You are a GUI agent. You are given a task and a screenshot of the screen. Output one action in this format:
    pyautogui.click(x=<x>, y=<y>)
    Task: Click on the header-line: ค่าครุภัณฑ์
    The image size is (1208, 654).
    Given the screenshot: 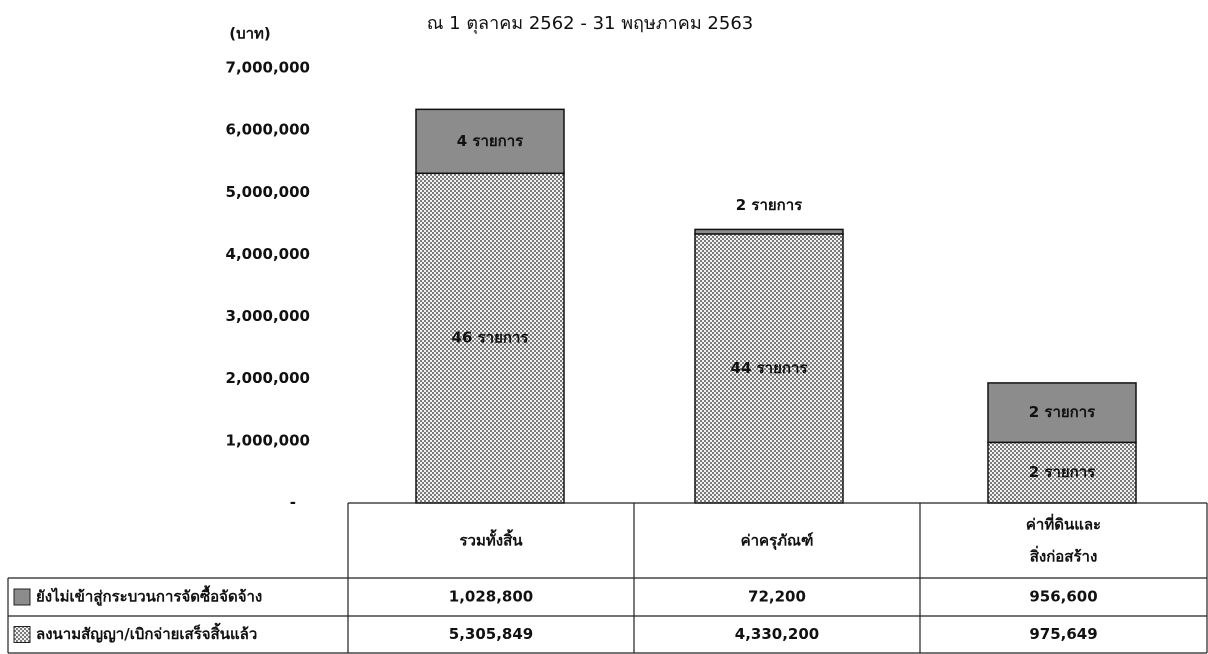 What is the action you would take?
    pyautogui.click(x=777, y=540)
    